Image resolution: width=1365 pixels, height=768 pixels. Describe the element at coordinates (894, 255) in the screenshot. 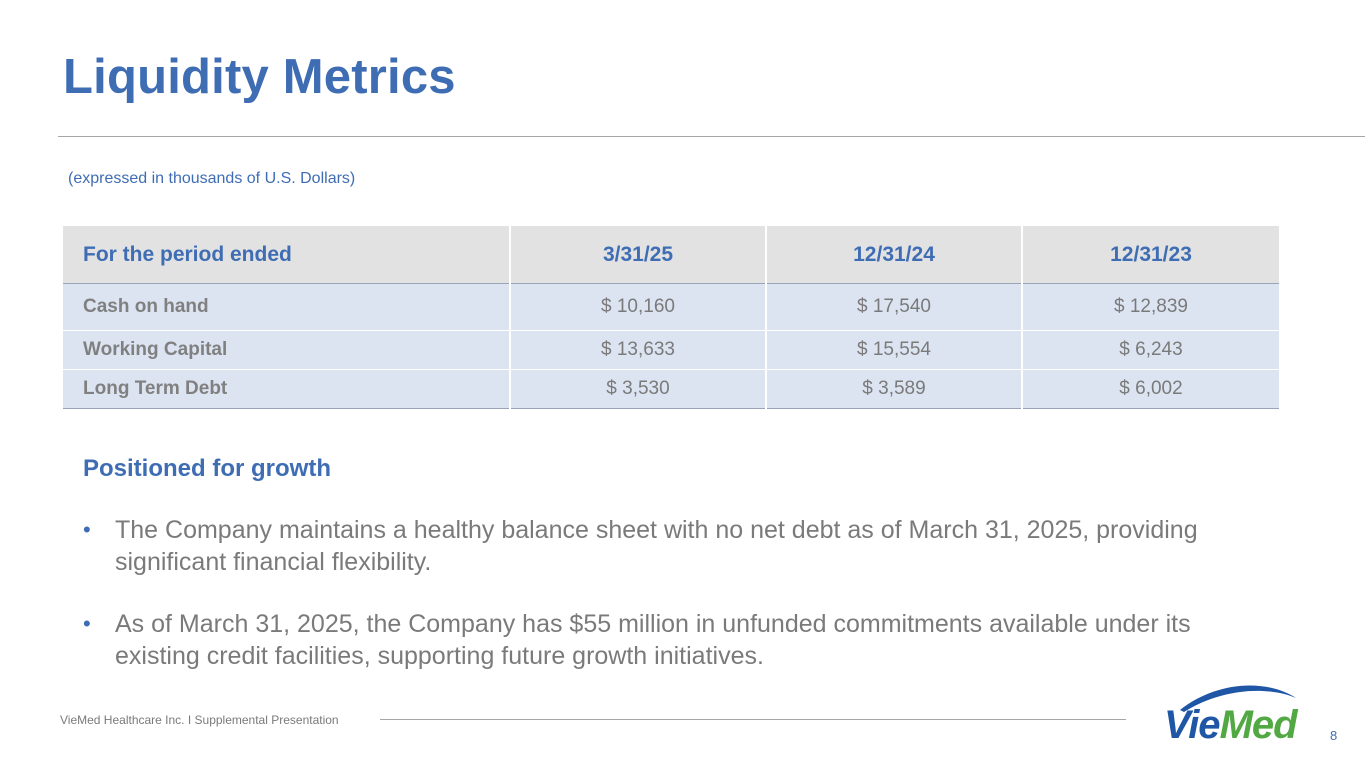

I see `column-header-12-31-24: 12/31/24` at that location.